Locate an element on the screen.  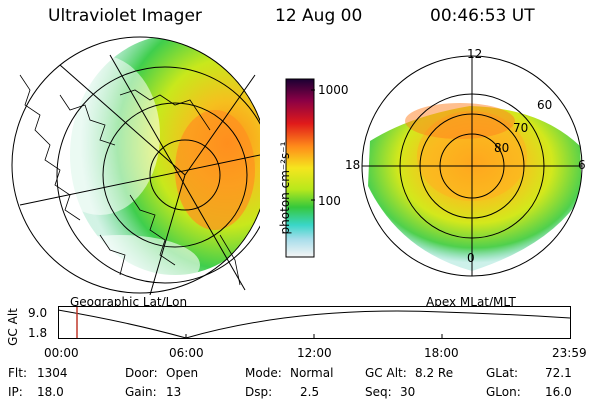
glat-value: 72.1 is located at coordinates (558, 373).